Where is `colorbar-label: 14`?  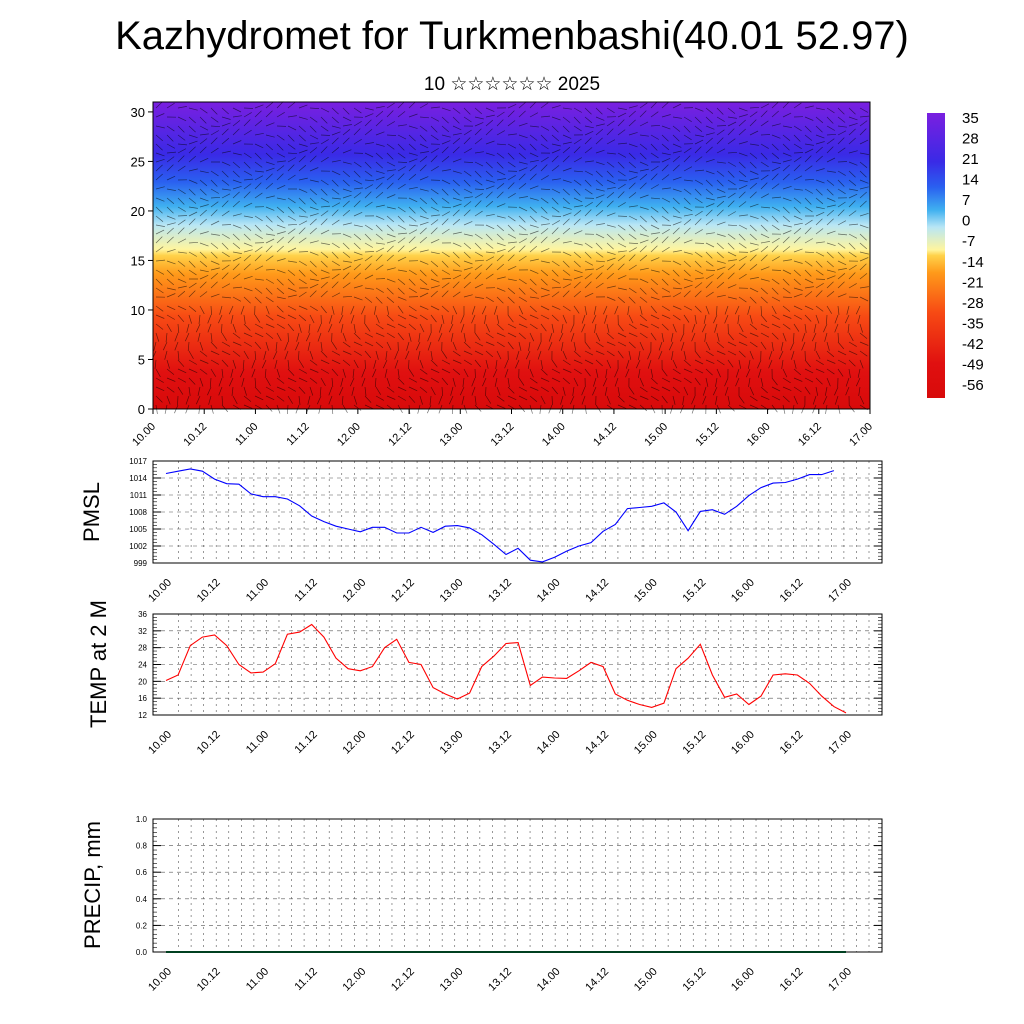 colorbar-label: 14 is located at coordinates (970, 180).